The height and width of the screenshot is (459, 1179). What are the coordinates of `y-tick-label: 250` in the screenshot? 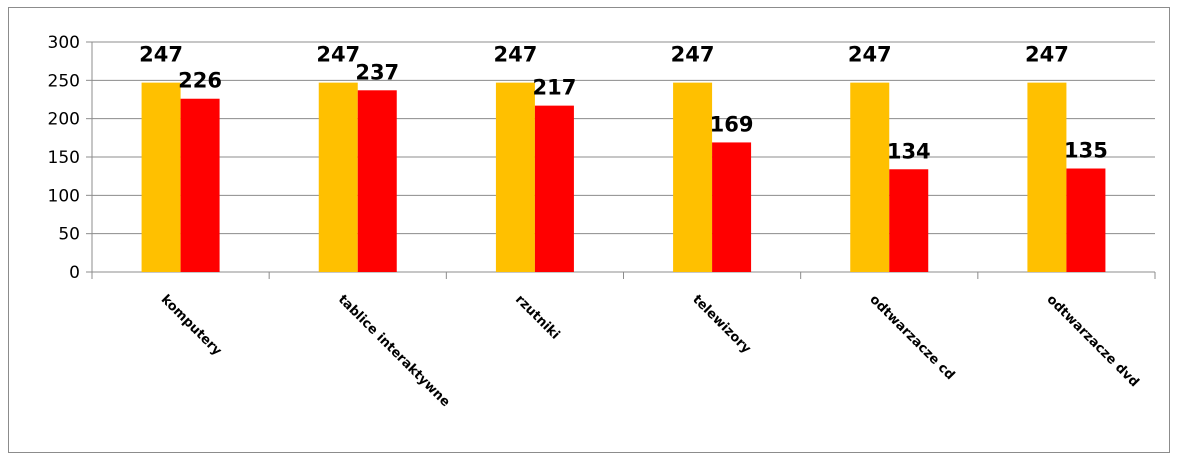 It's located at (64, 81).